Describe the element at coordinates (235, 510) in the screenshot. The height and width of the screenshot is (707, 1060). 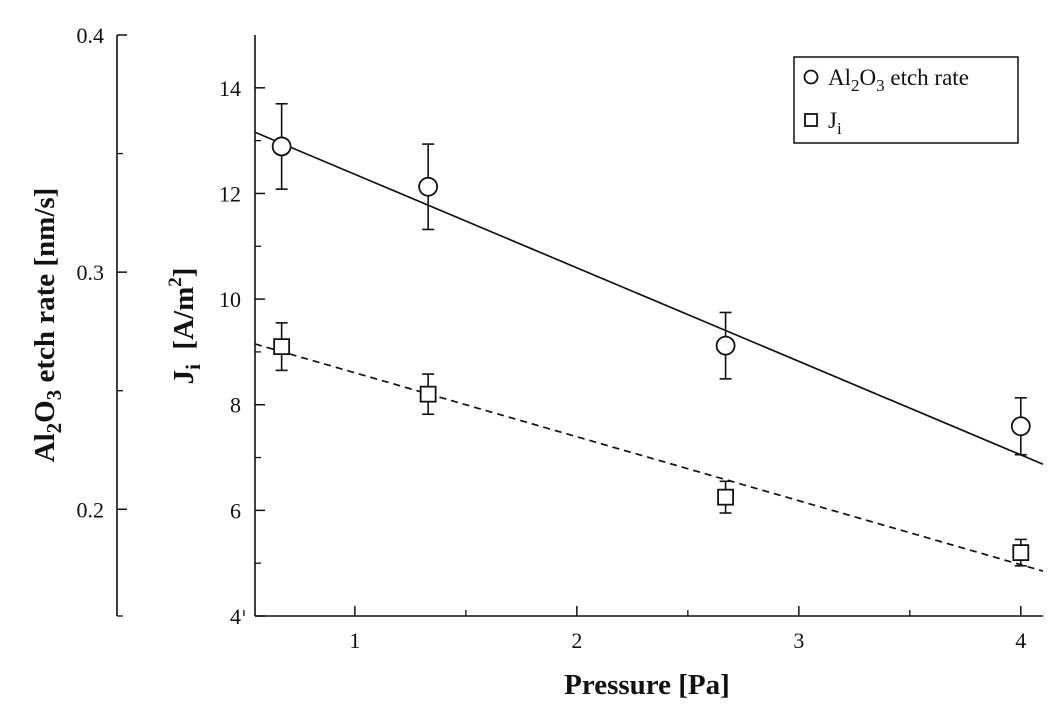
I see `jion-tick-label: 6` at that location.